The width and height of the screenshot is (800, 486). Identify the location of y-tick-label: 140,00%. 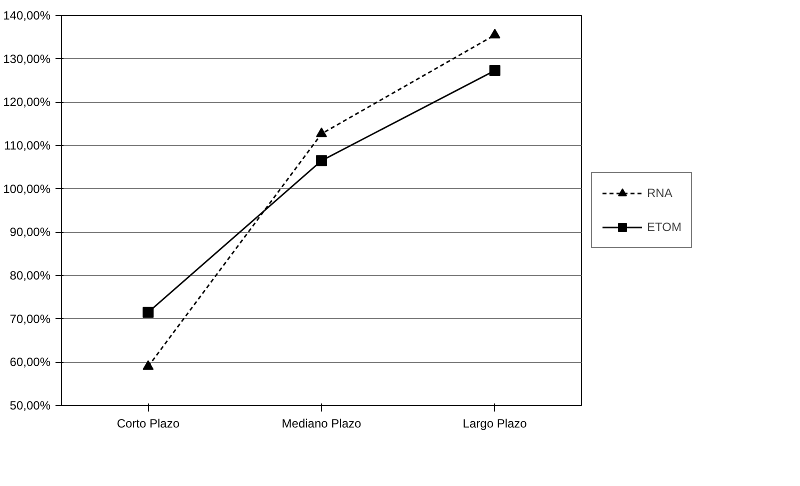
(27, 15).